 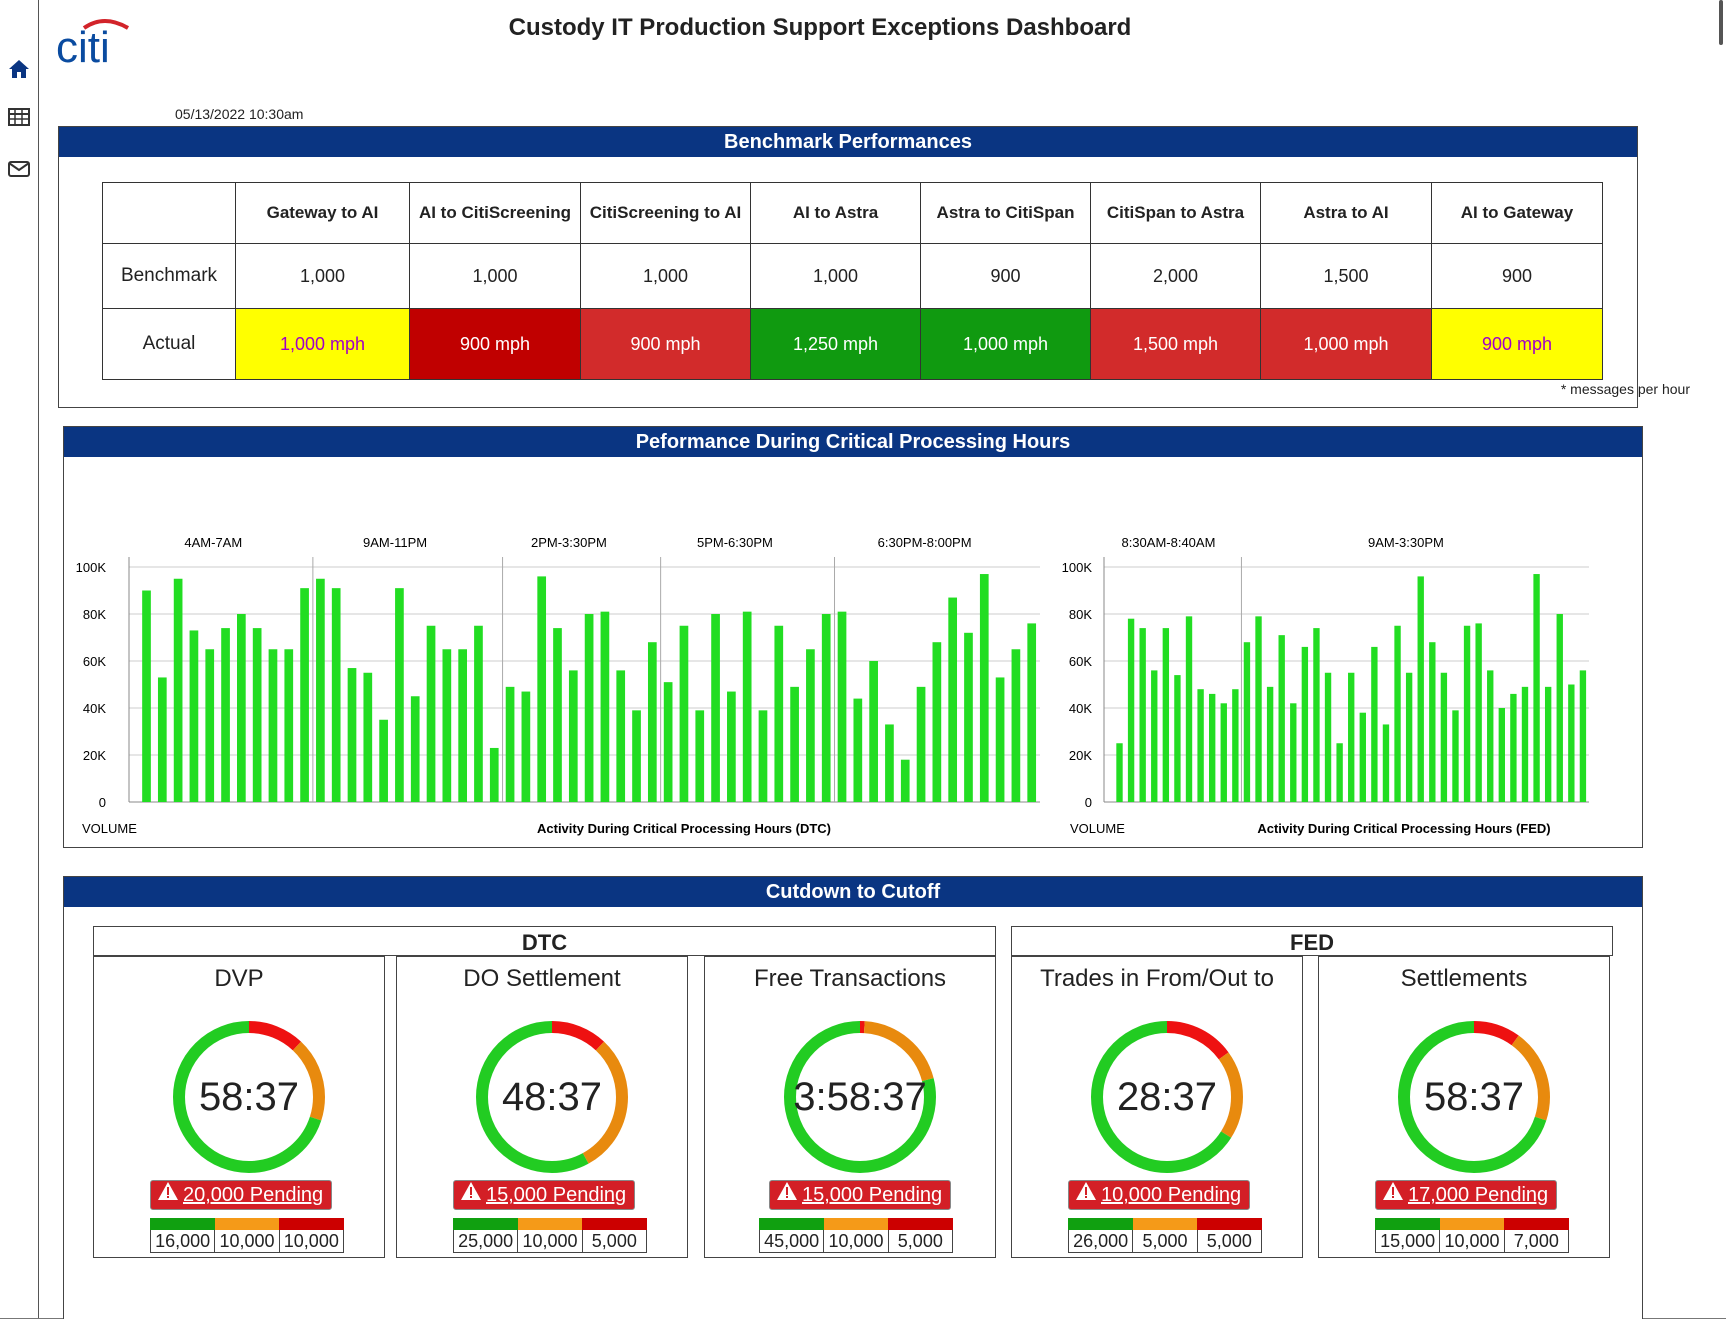 What do you see at coordinates (1088, 802) in the screenshot?
I see `y-tick-label: 0` at bounding box center [1088, 802].